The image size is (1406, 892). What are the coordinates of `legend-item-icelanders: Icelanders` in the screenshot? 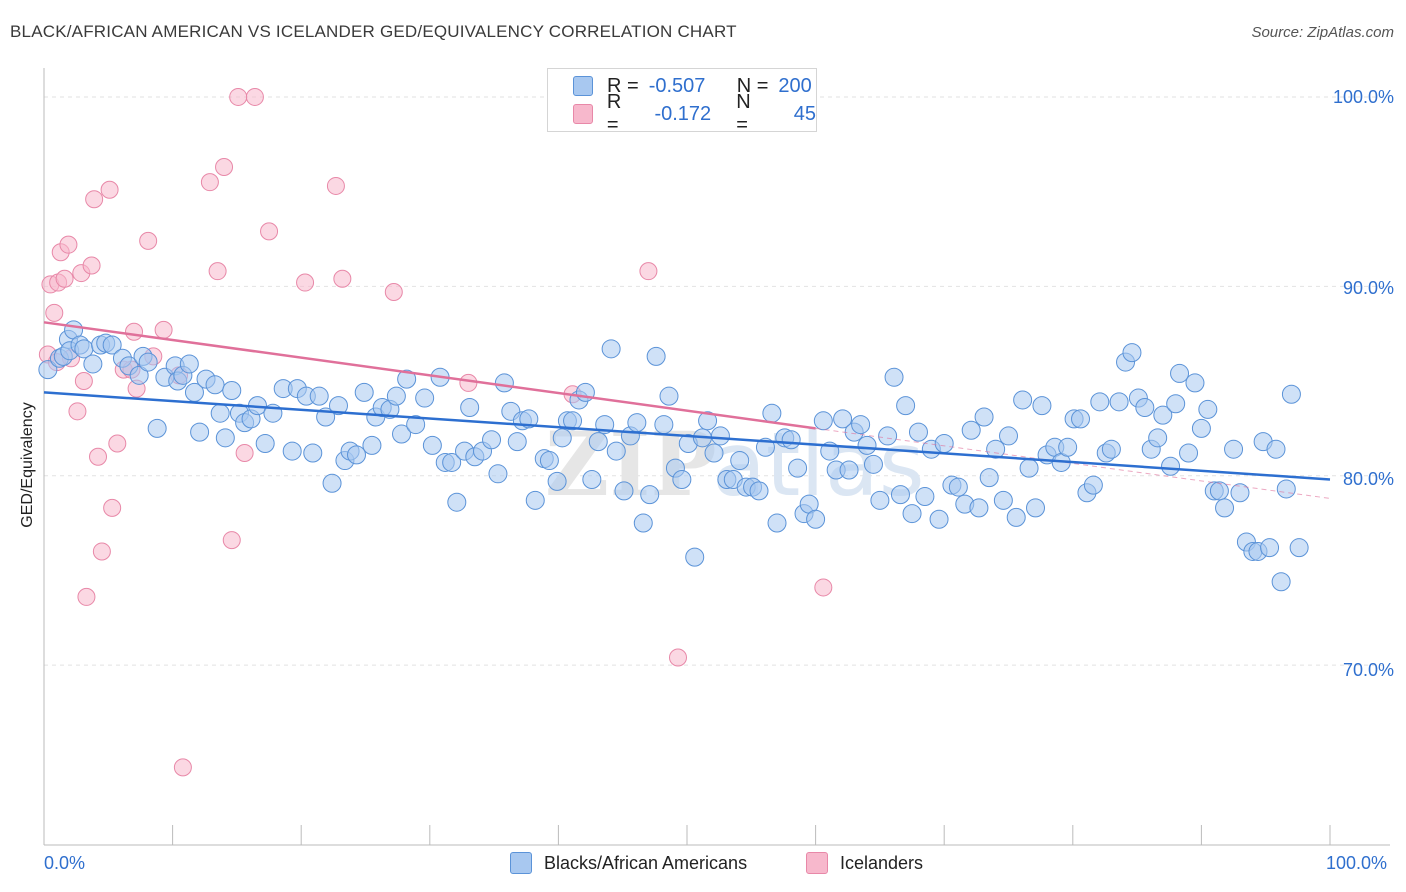 It's located at (864, 863).